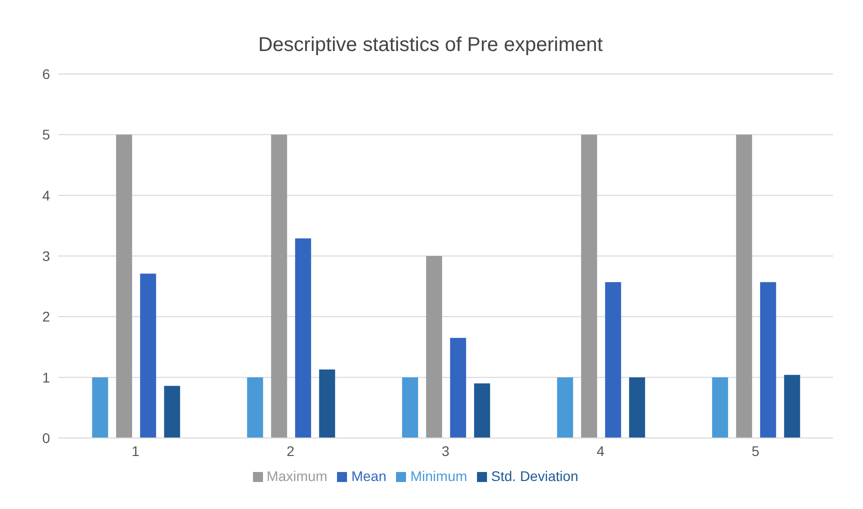 The image size is (863, 509). I want to click on y-tick-label: 6, so click(46, 74).